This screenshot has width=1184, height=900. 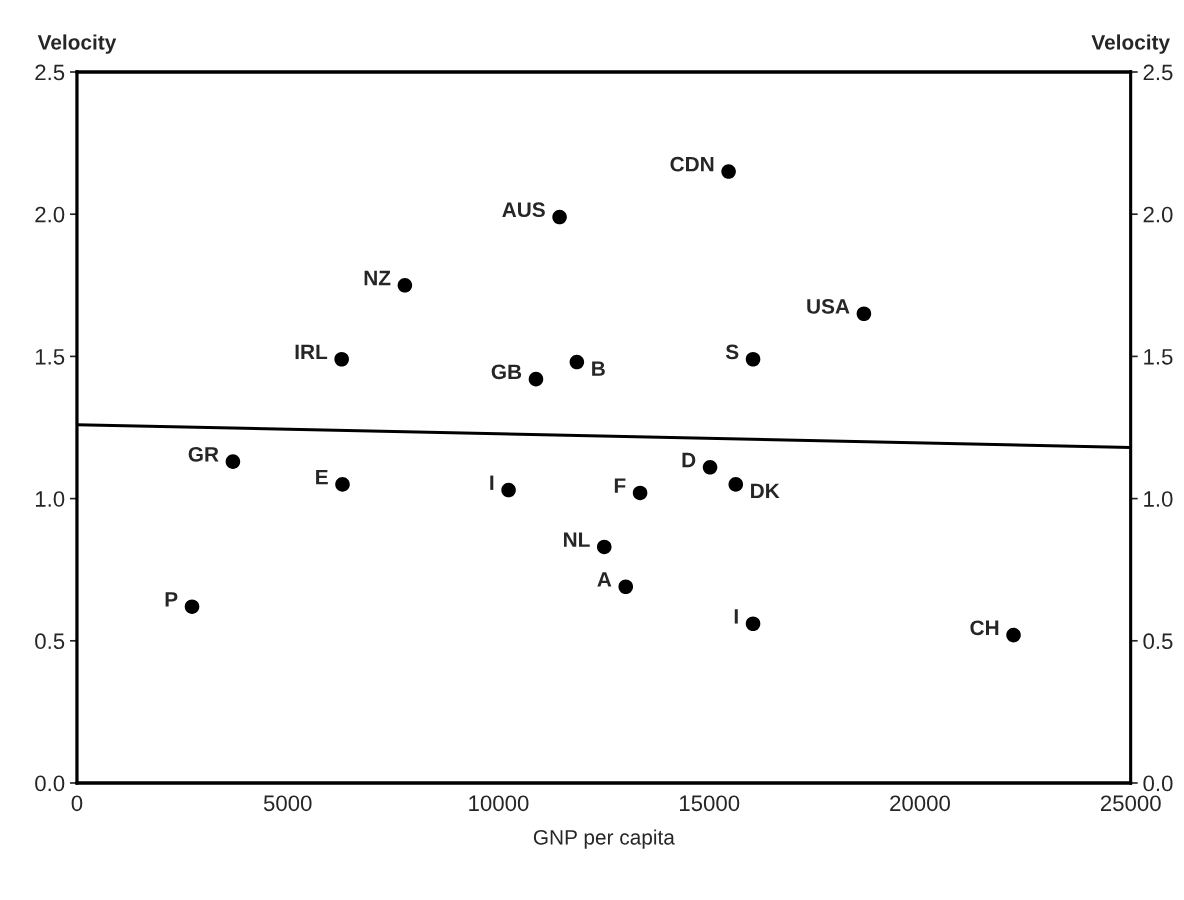 What do you see at coordinates (604, 579) in the screenshot?
I see `annotation: A` at bounding box center [604, 579].